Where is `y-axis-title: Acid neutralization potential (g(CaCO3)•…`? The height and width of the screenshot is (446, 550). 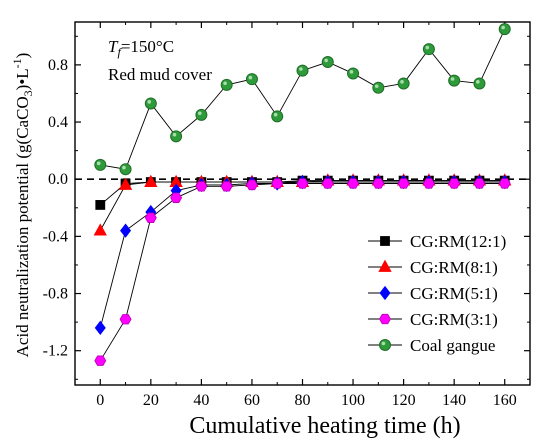 y-axis-title: Acid neutralization potential (g(CaCO3)•… is located at coordinates (22, 205).